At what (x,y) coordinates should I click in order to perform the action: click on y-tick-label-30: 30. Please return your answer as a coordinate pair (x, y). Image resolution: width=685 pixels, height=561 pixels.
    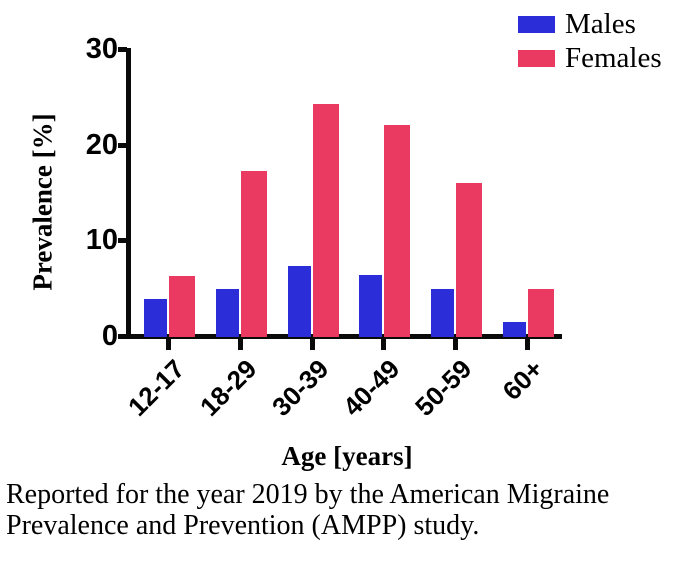
    Looking at the image, I should click on (101, 49).